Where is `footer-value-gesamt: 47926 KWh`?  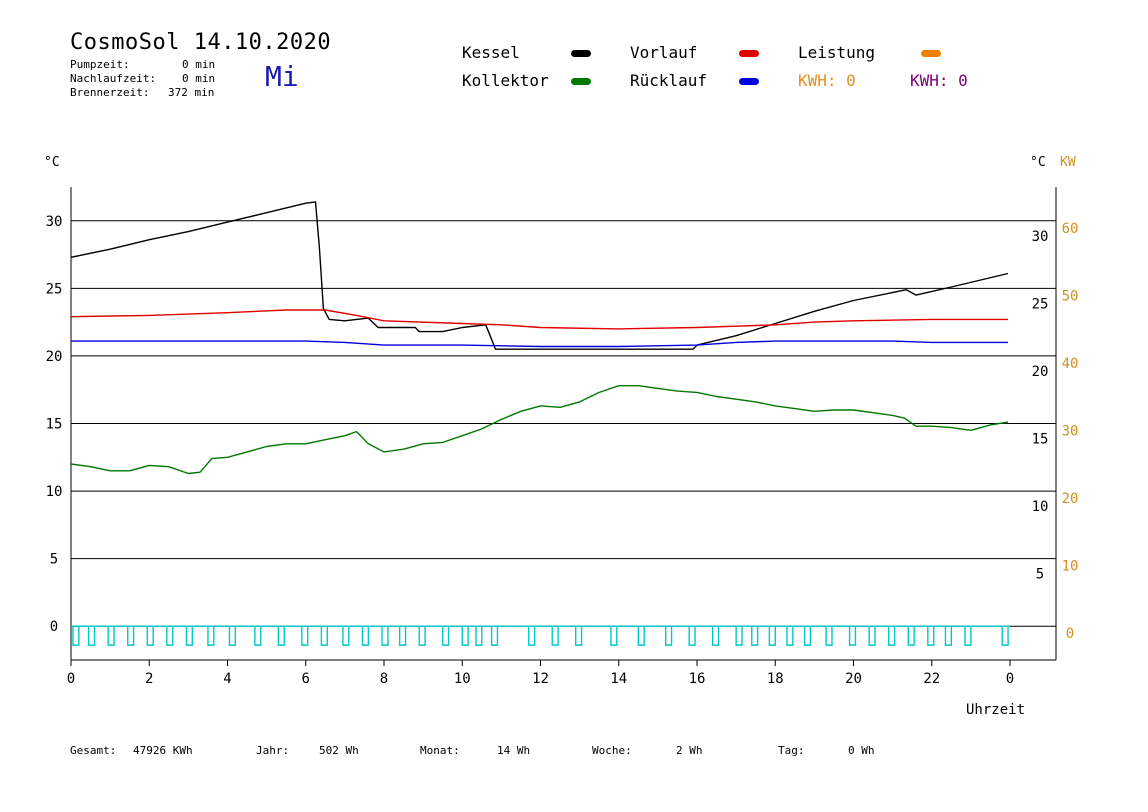 footer-value-gesamt: 47926 KWh is located at coordinates (163, 750).